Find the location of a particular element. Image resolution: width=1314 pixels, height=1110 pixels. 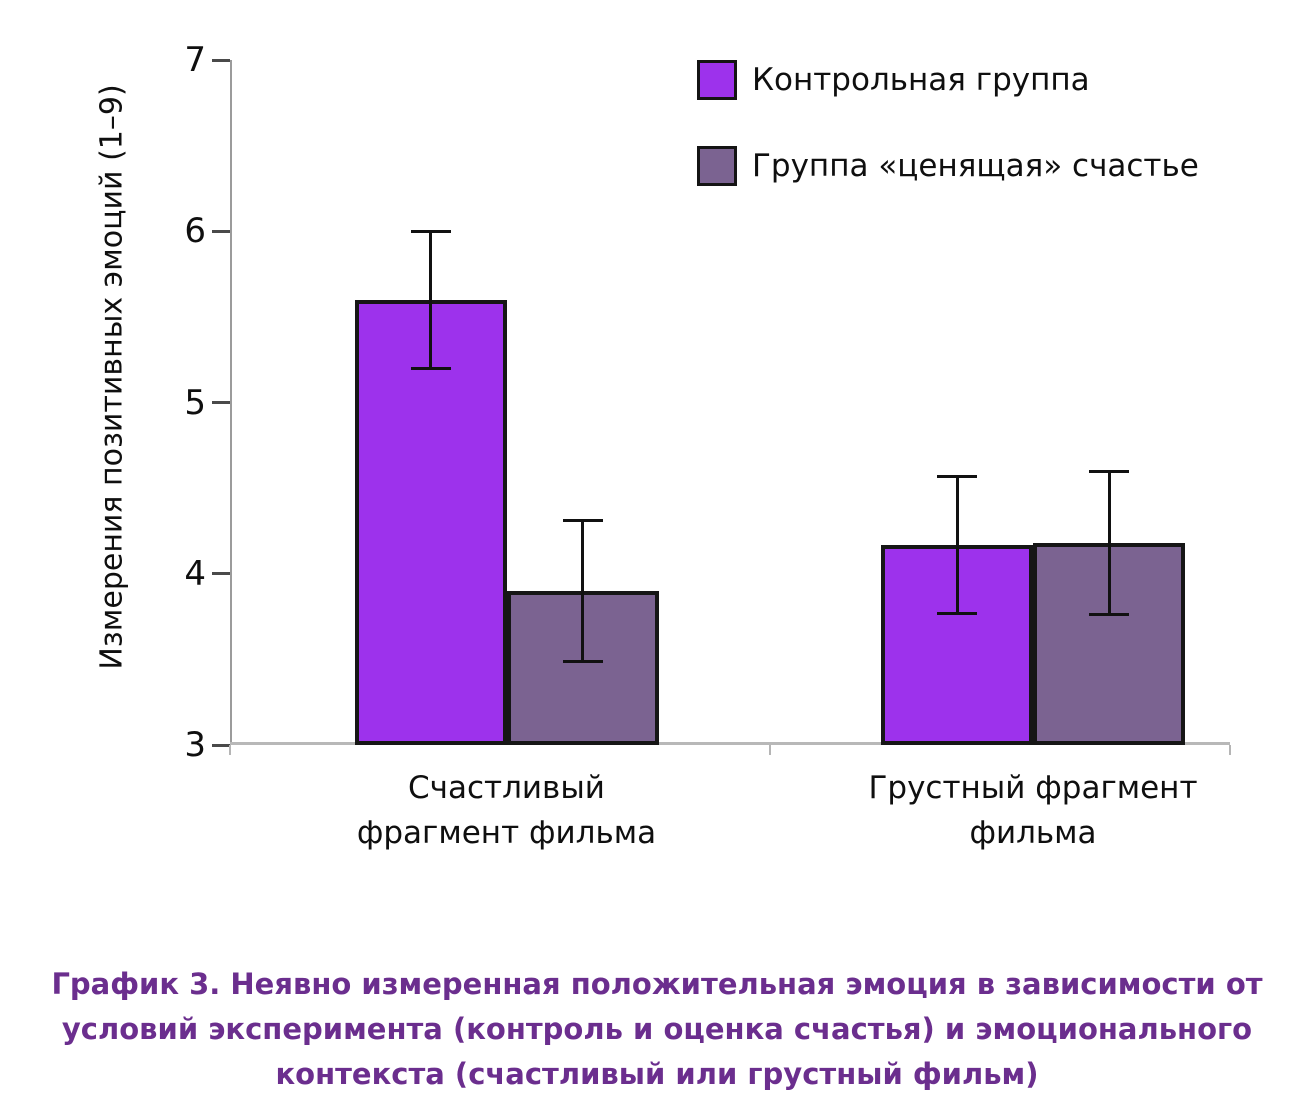

y-tick-label: 5 is located at coordinates (195, 402).